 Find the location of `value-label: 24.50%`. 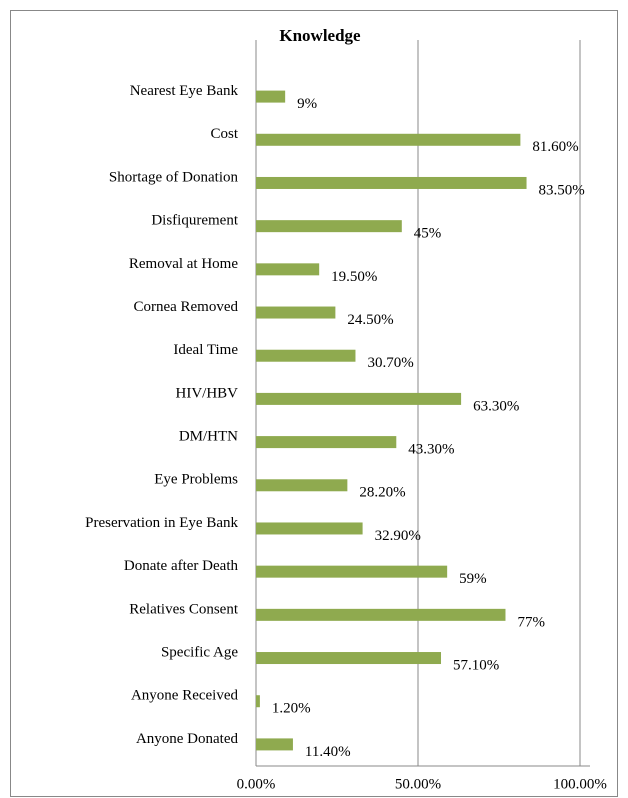

value-label: 24.50% is located at coordinates (370, 320).